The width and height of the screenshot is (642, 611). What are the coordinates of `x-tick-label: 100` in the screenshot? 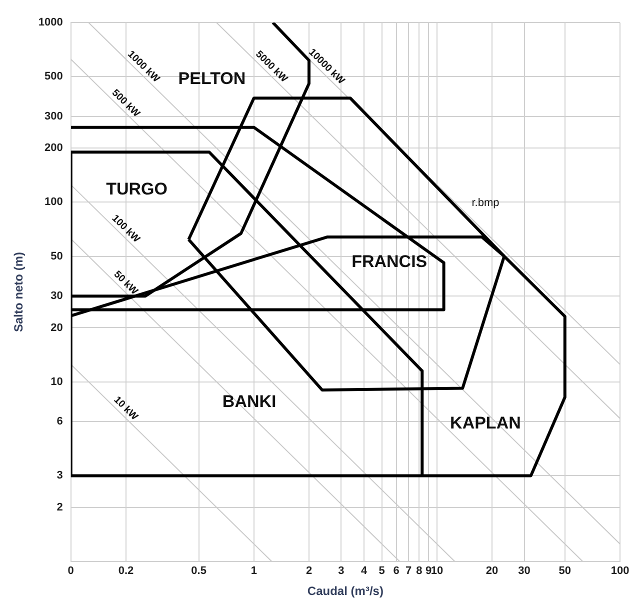 It's located at (620, 571).